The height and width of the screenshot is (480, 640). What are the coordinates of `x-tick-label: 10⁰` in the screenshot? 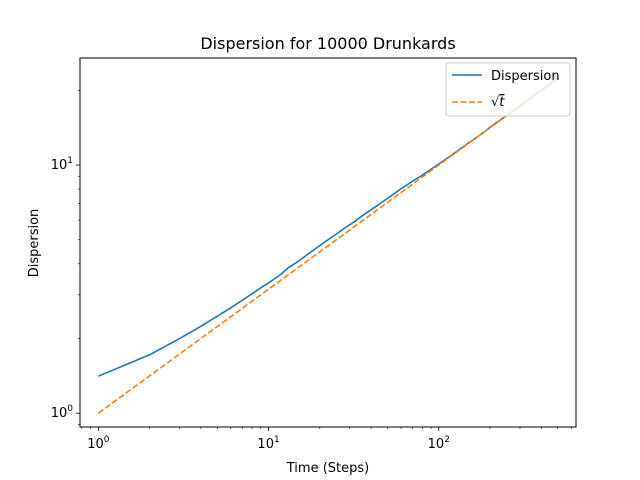 It's located at (98, 443).